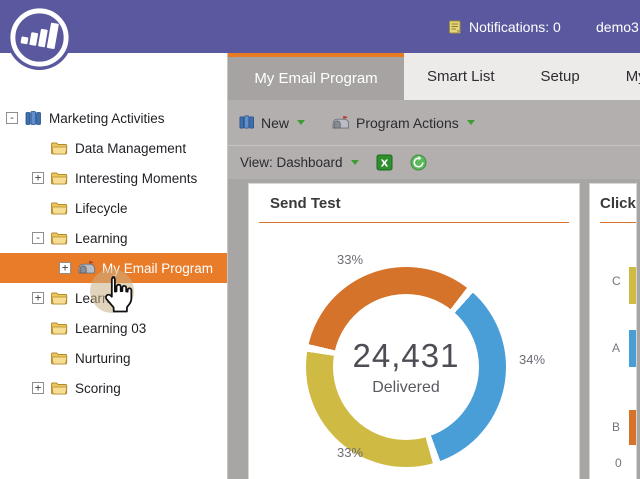 This screenshot has height=479, width=640. What do you see at coordinates (275, 122) in the screenshot?
I see `new-button-label: New` at bounding box center [275, 122].